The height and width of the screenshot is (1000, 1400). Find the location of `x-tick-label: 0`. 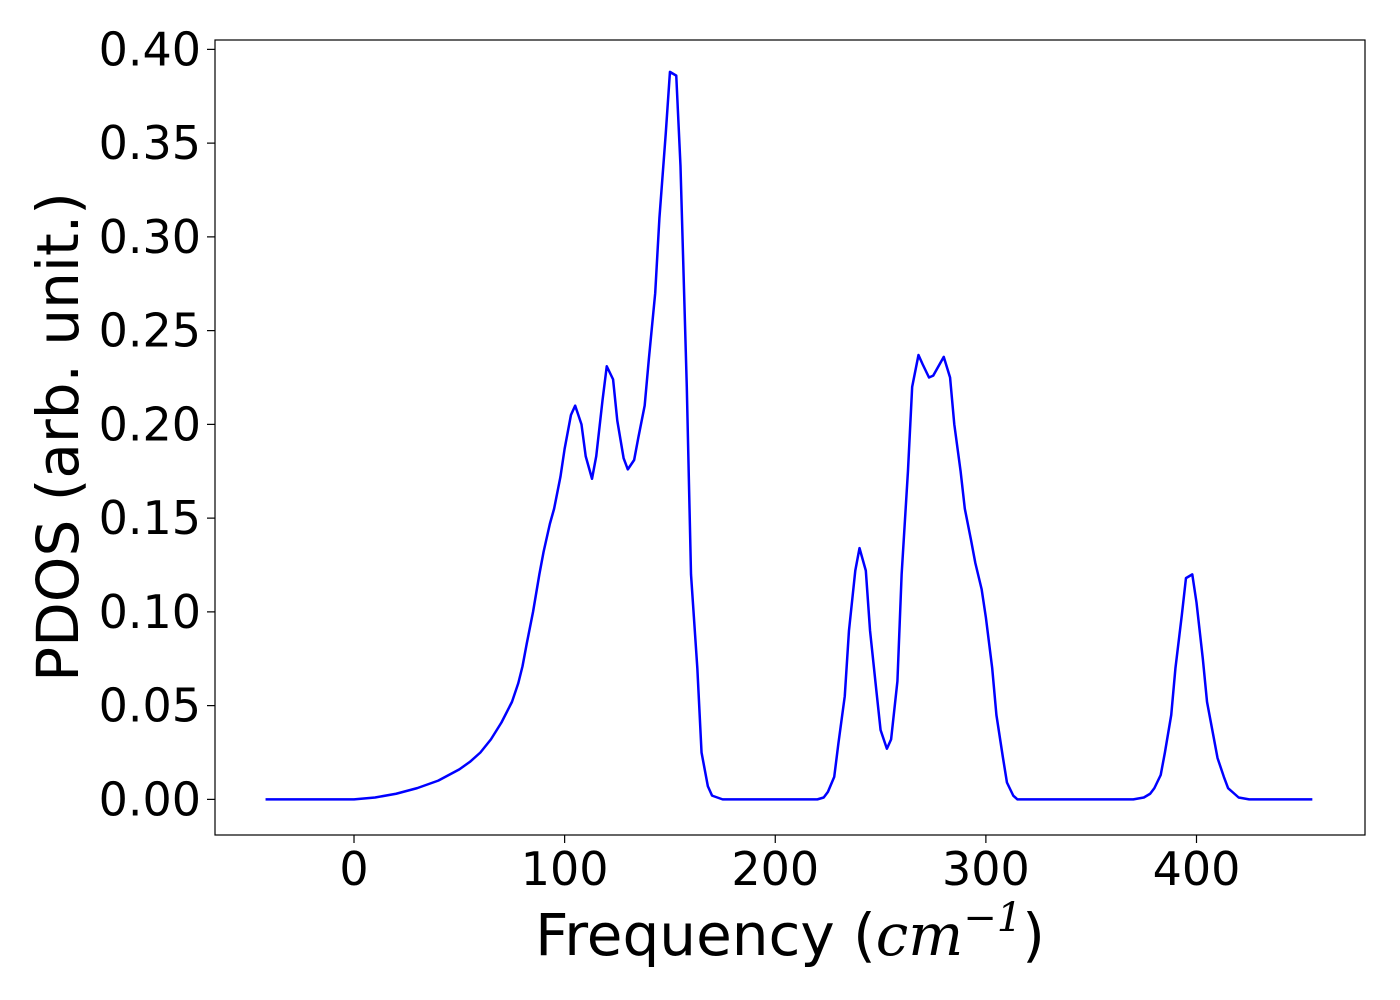

x-tick-label: 0 is located at coordinates (353, 869).